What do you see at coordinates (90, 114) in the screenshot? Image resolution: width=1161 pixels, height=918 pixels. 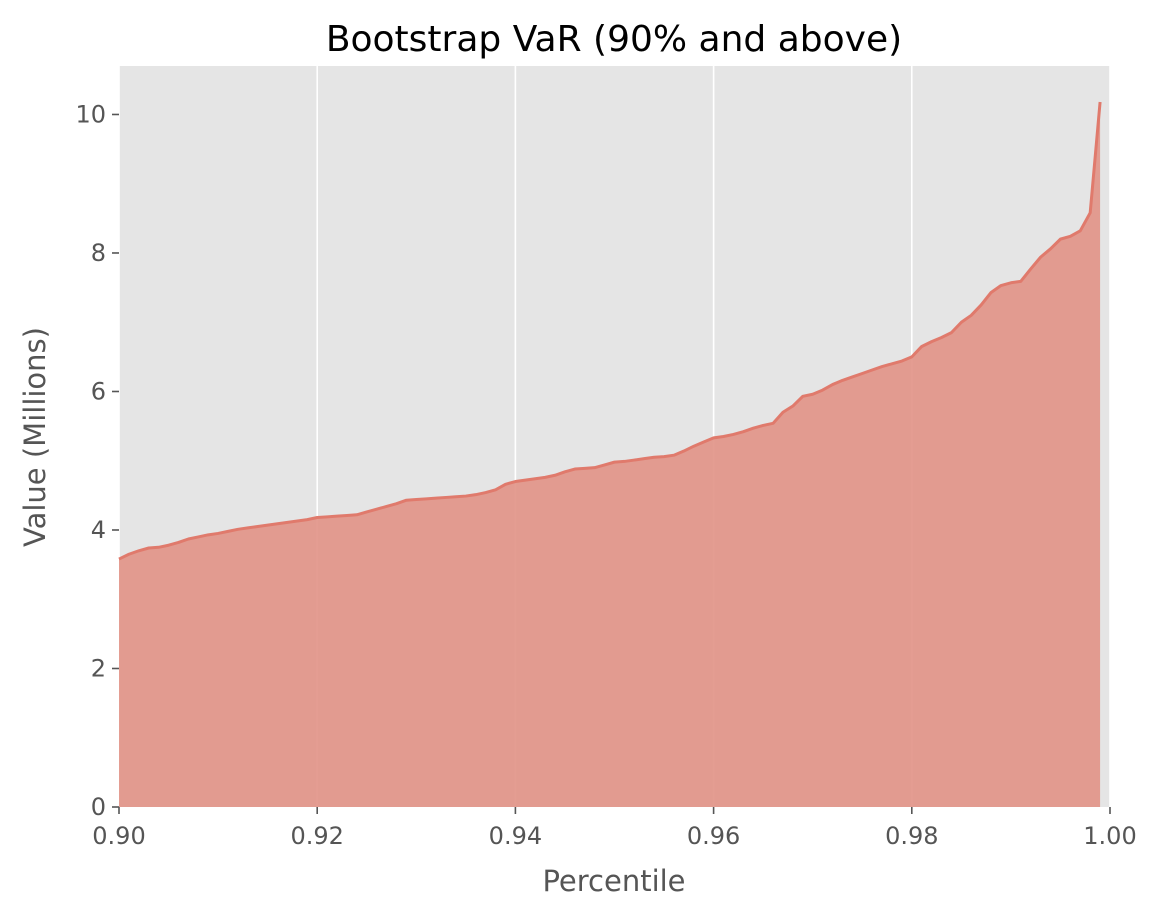 I see `y-tick-label: 10` at bounding box center [90, 114].